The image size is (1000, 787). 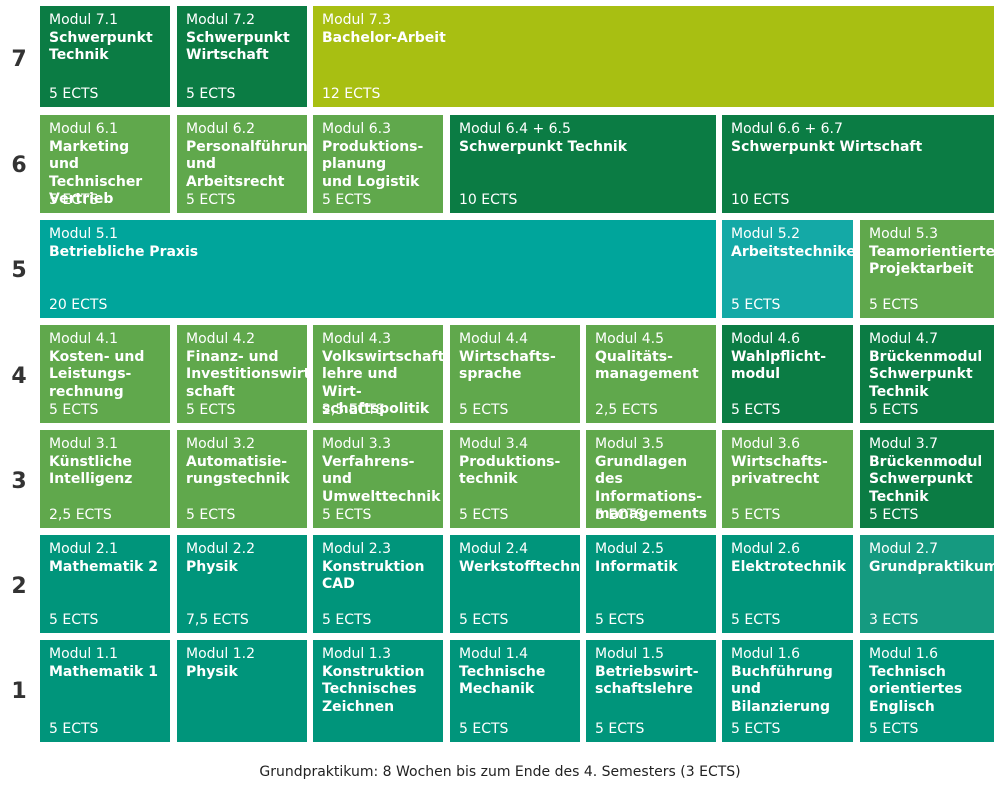 What do you see at coordinates (221, 549) in the screenshot?
I see `module-number: Modul 2.2` at bounding box center [221, 549].